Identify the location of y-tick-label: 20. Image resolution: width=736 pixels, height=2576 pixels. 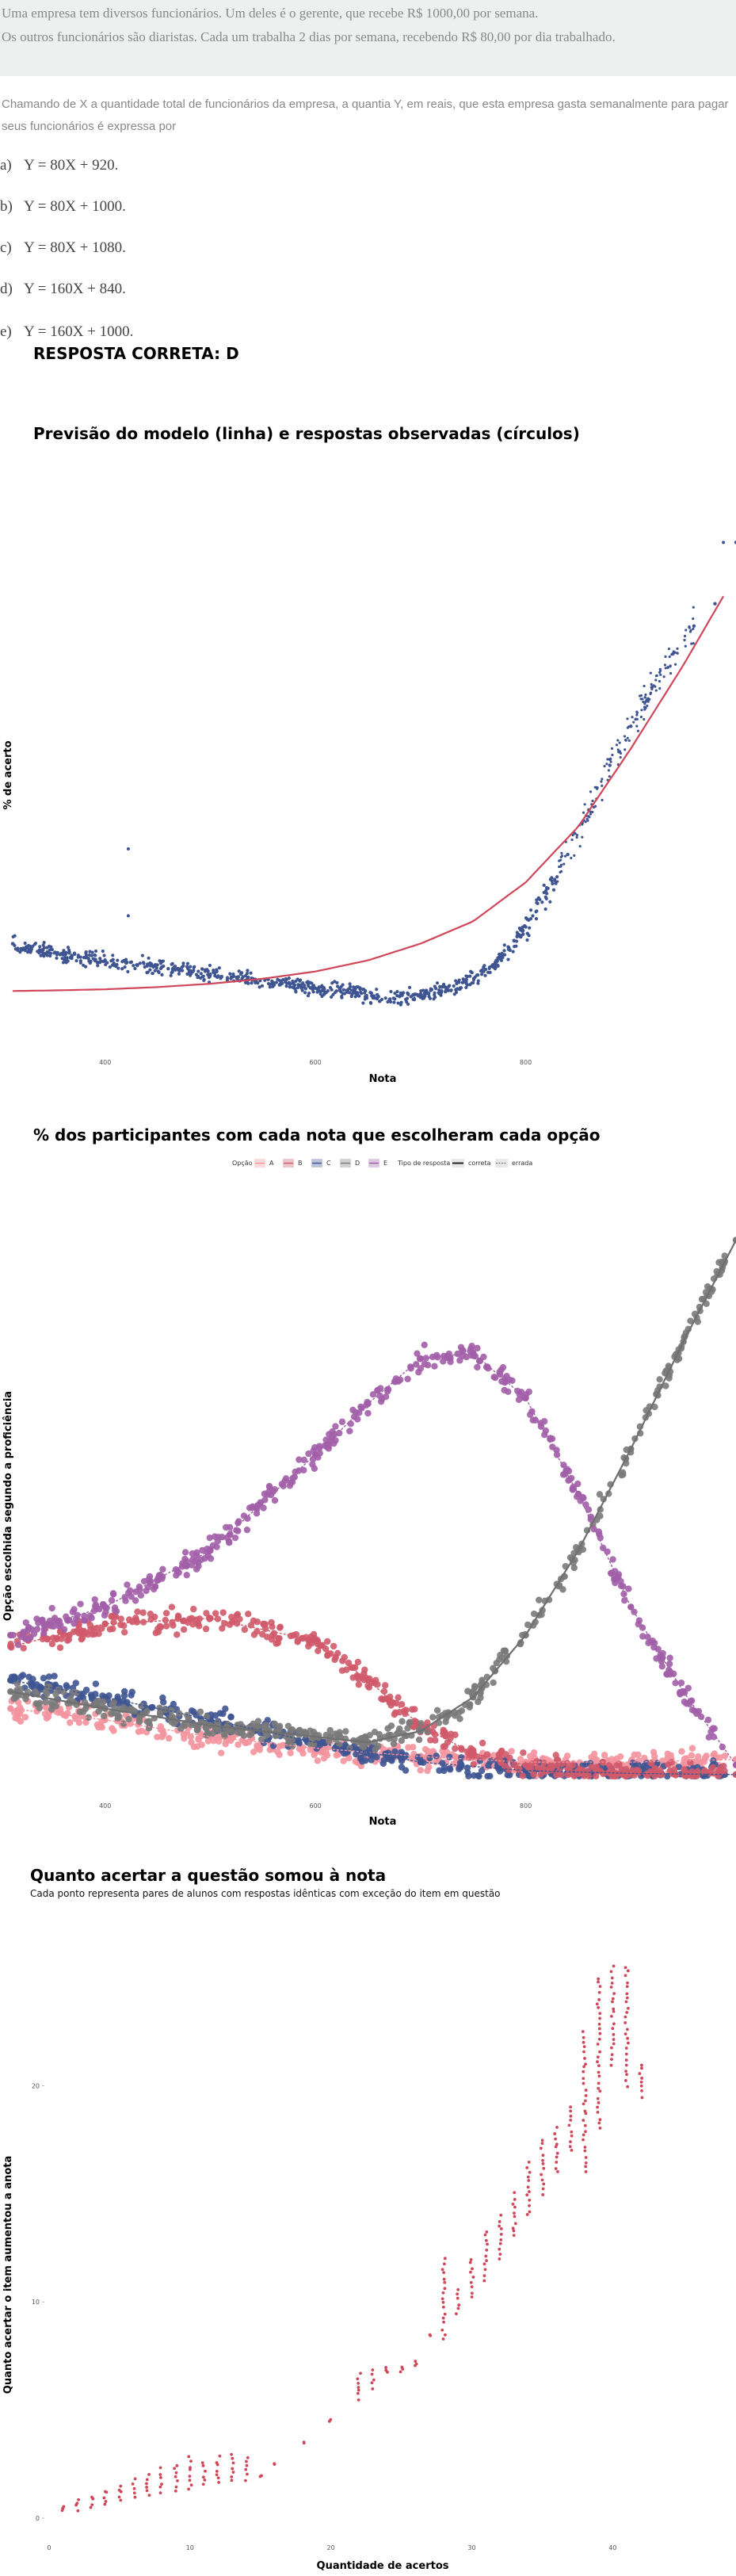
(36, 2085).